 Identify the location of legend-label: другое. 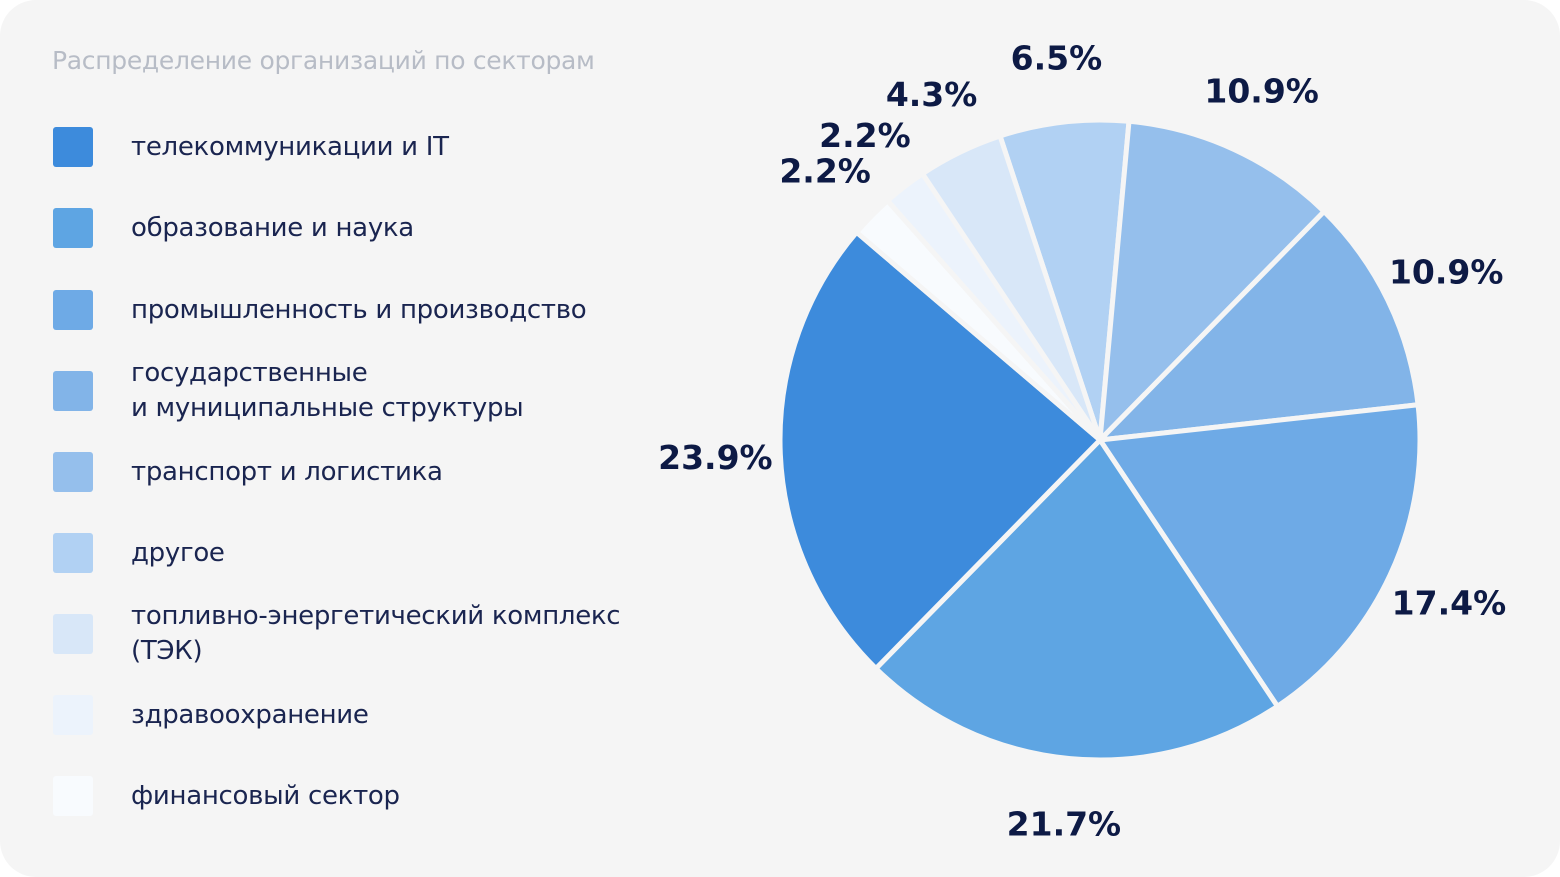
(178, 552).